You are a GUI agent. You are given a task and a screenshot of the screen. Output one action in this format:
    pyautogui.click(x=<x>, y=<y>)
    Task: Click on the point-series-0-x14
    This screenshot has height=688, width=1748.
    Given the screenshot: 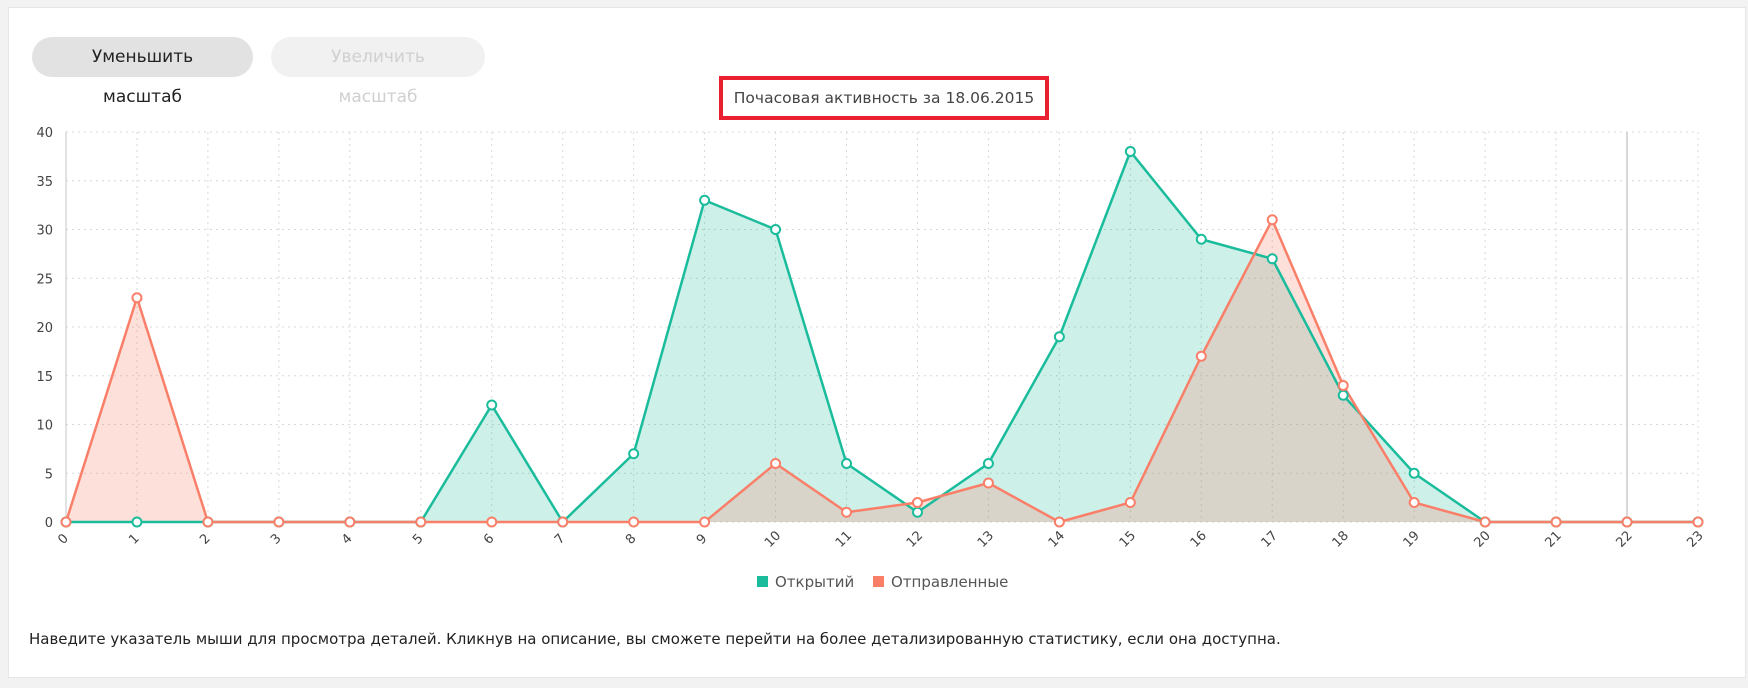 What is the action you would take?
    pyautogui.click(x=1059, y=337)
    